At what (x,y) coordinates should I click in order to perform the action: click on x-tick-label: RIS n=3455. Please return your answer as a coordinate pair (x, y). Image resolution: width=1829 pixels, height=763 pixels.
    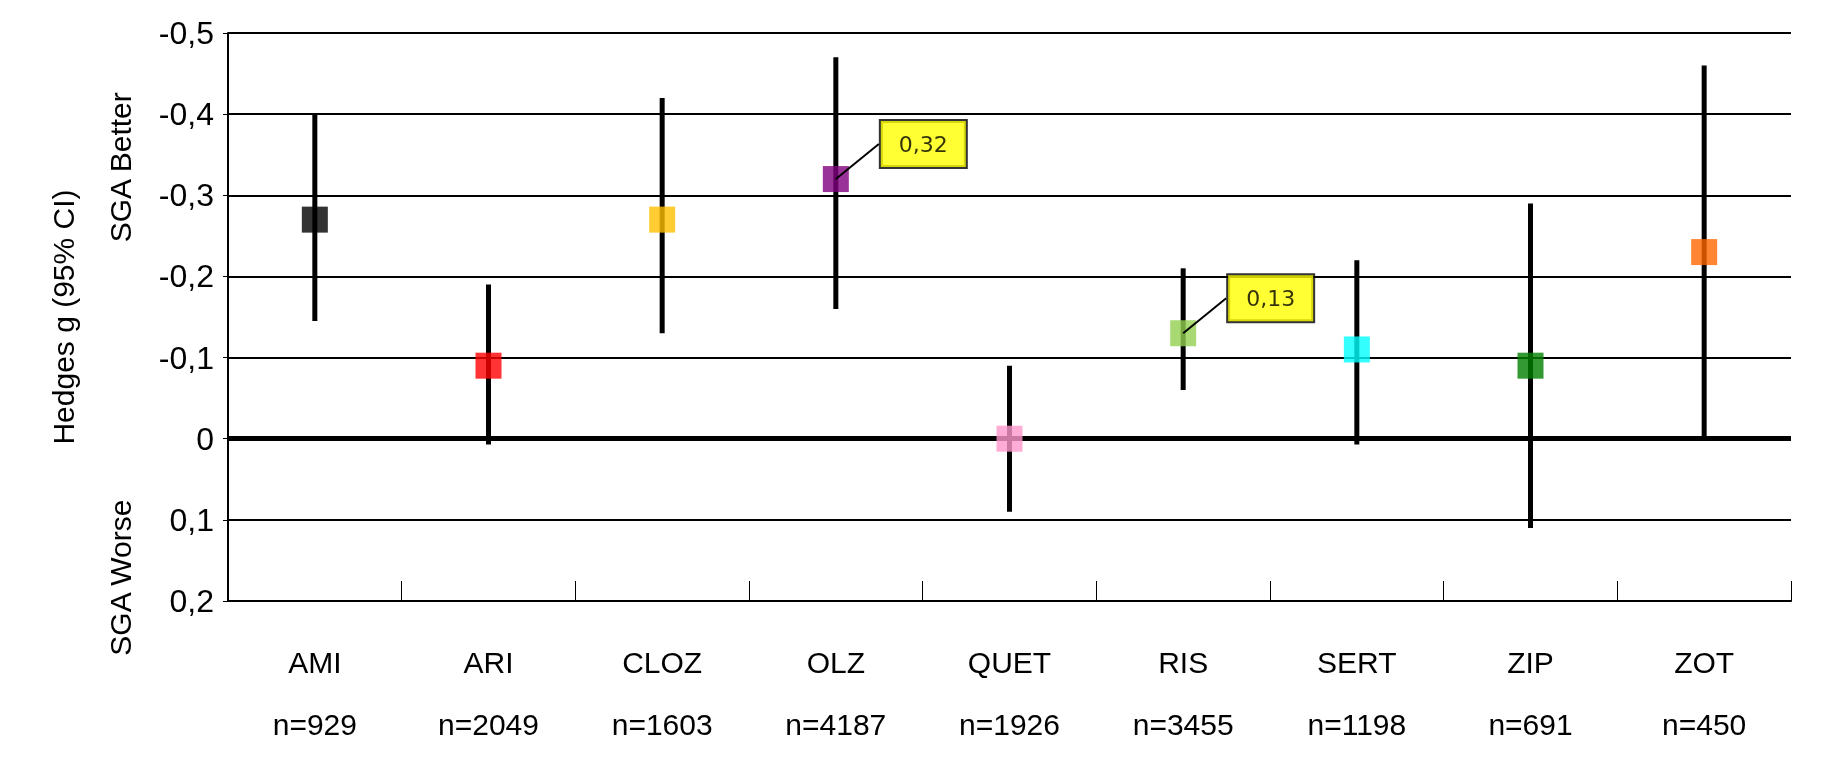
    Looking at the image, I should click on (1183, 693).